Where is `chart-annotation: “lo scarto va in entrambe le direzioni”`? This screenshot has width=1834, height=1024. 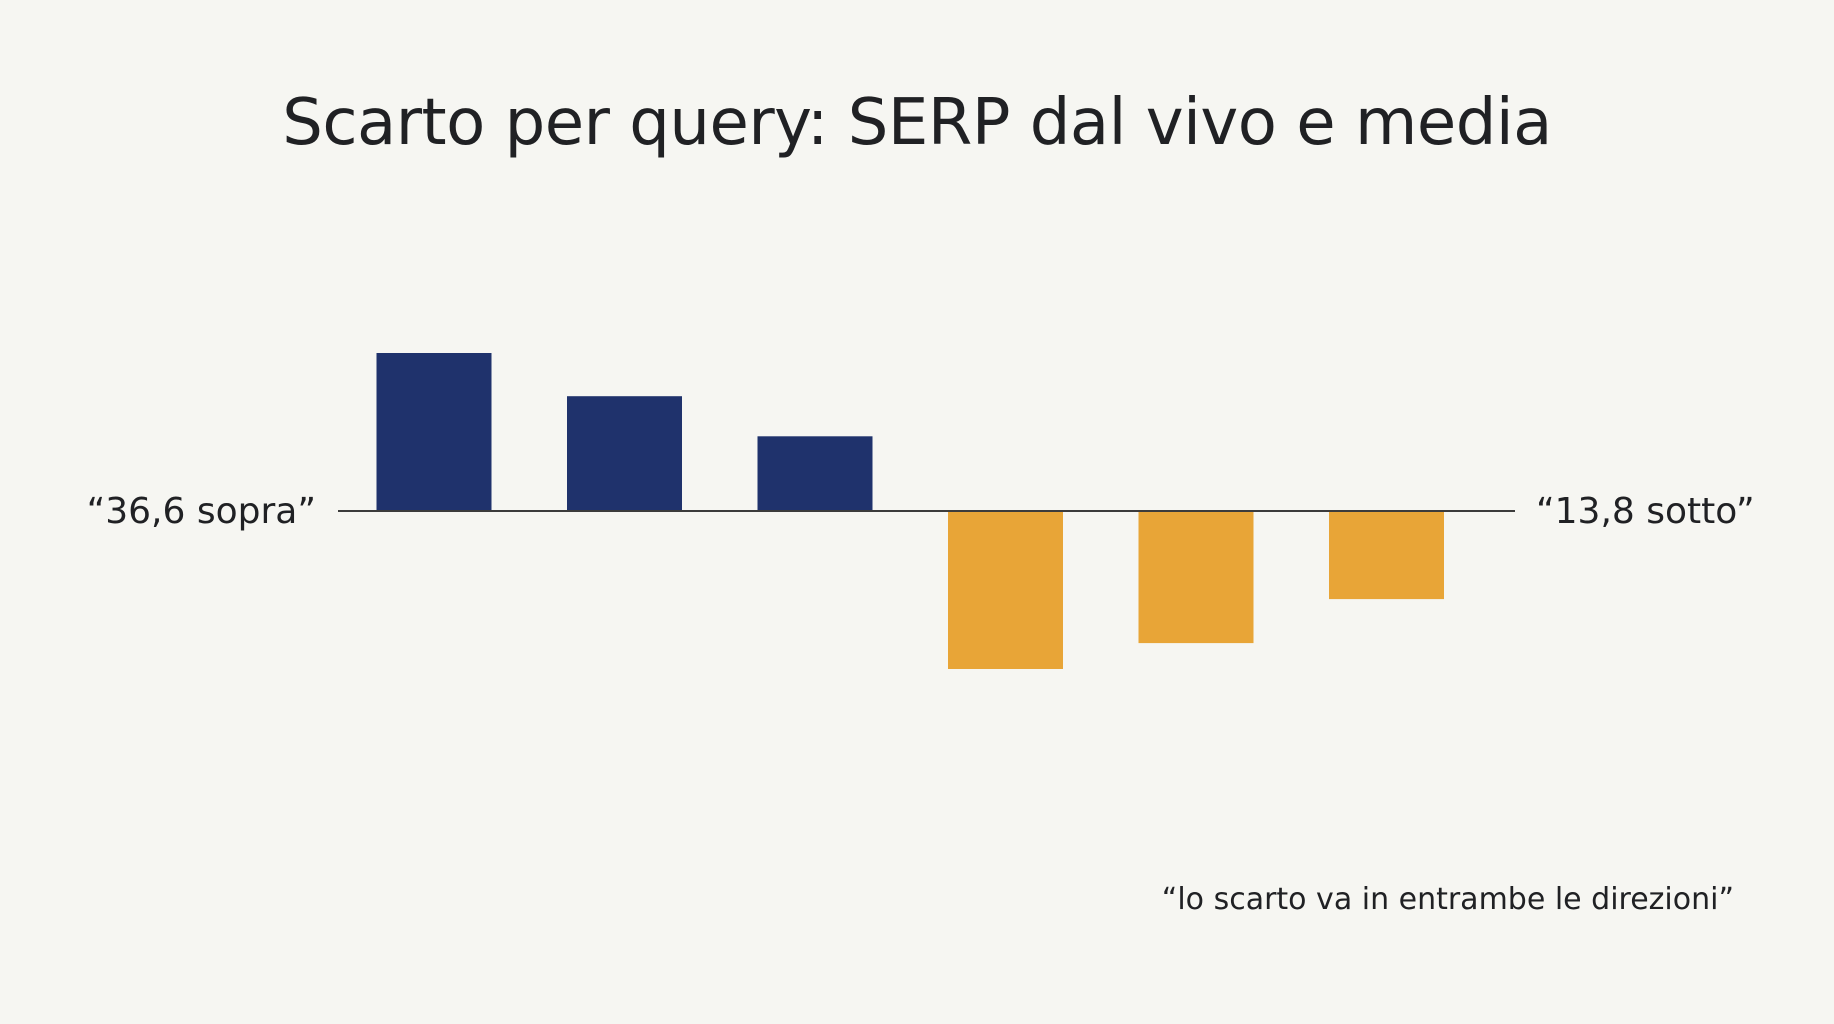
chart-annotation: “lo scarto va in entrambe le direzioni” is located at coordinates (1447, 899).